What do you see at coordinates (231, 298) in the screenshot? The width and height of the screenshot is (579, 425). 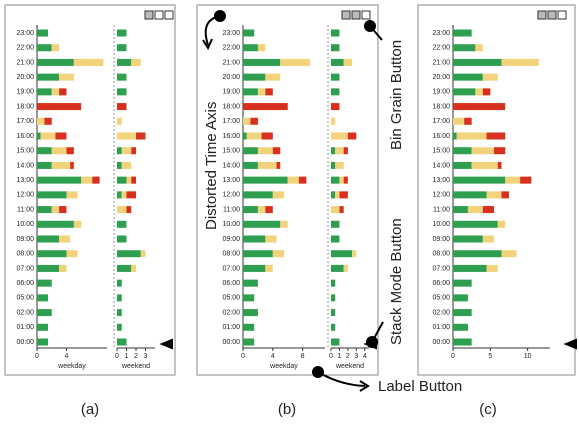 I see `y-tick-label: 05:00` at bounding box center [231, 298].